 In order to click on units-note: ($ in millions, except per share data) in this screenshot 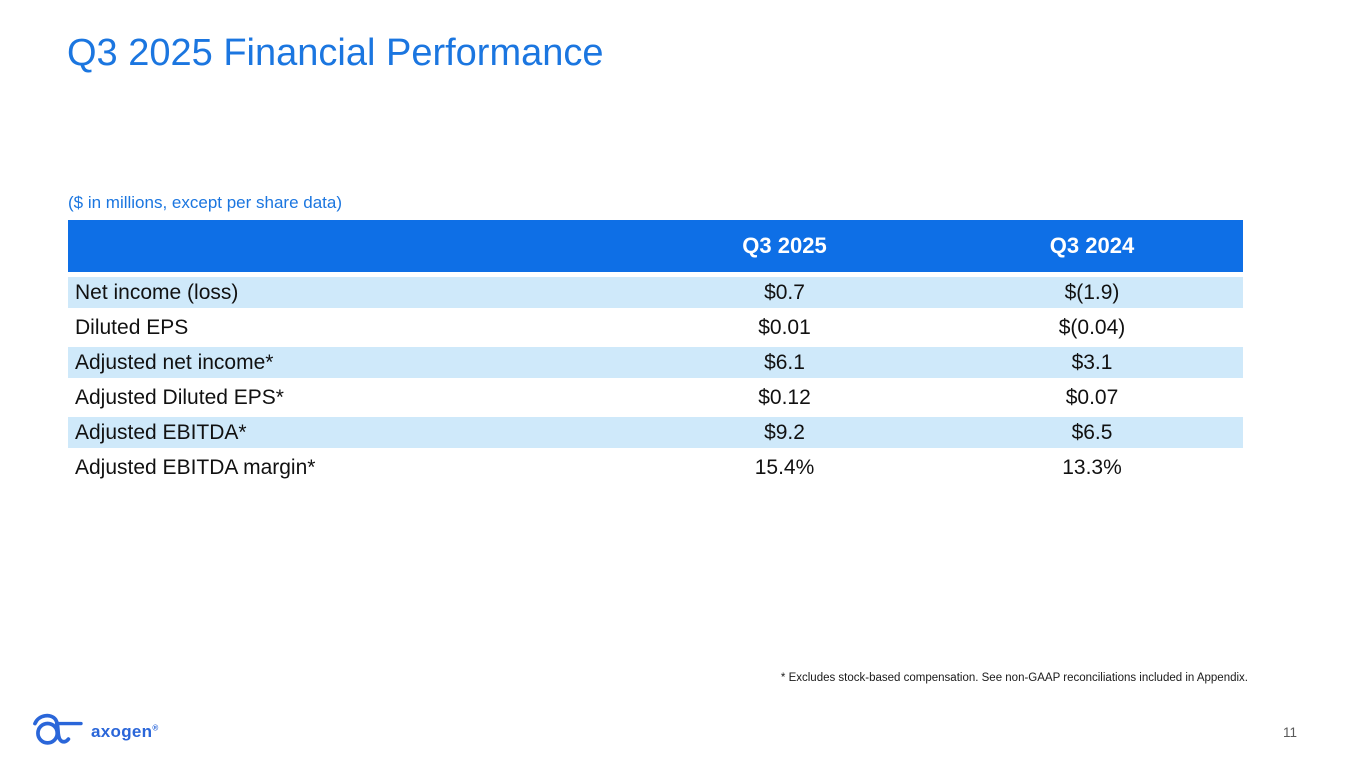, I will do `click(205, 202)`.